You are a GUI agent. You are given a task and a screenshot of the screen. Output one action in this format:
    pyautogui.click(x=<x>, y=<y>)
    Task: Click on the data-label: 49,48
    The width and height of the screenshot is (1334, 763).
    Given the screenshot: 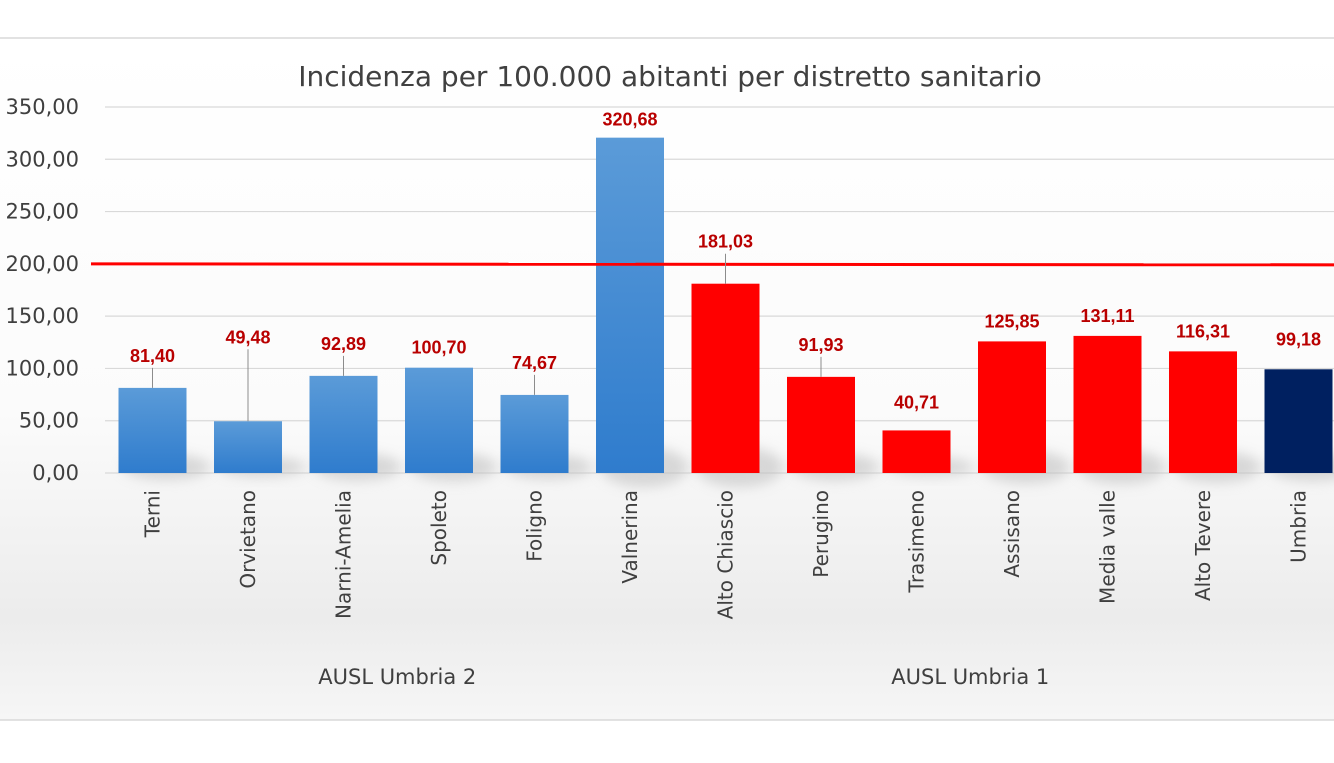 What is the action you would take?
    pyautogui.click(x=247, y=337)
    